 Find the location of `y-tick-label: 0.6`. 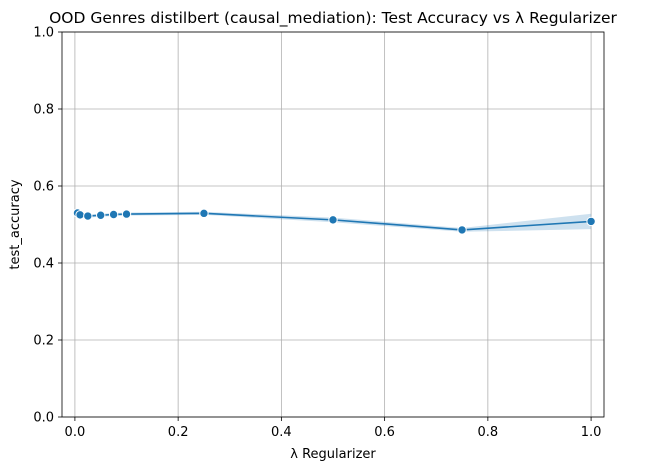

y-tick-label: 0.6 is located at coordinates (43, 187).